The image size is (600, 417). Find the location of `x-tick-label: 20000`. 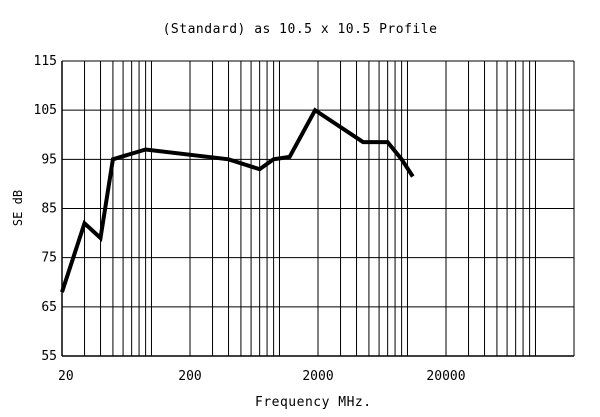

x-tick-label: 20000 is located at coordinates (445, 376).